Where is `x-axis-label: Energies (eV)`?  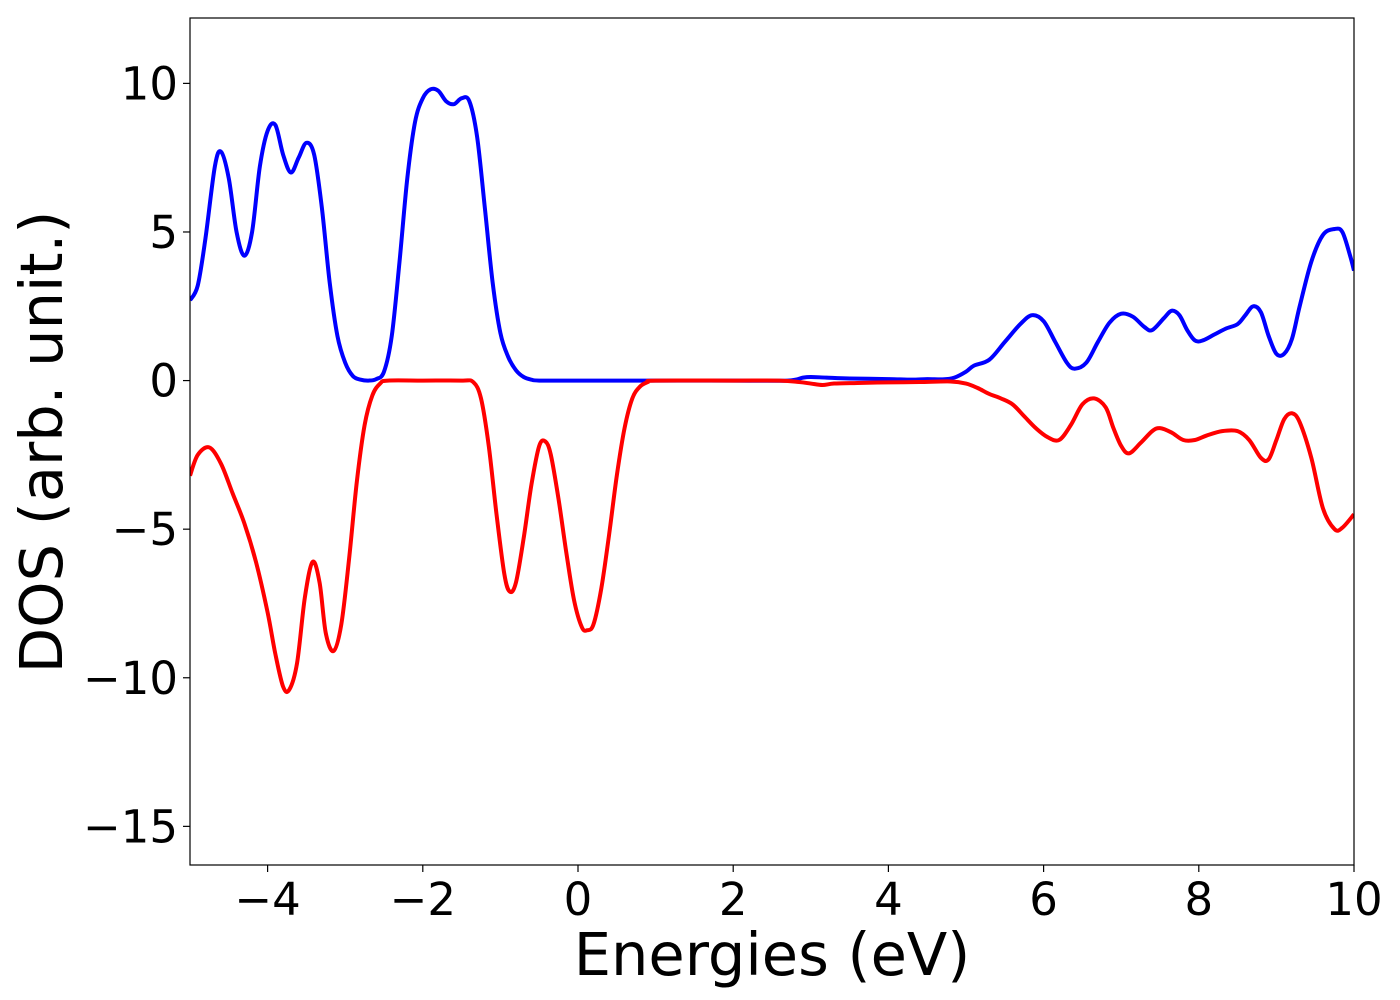 x-axis-label: Energies (eV) is located at coordinates (772, 954).